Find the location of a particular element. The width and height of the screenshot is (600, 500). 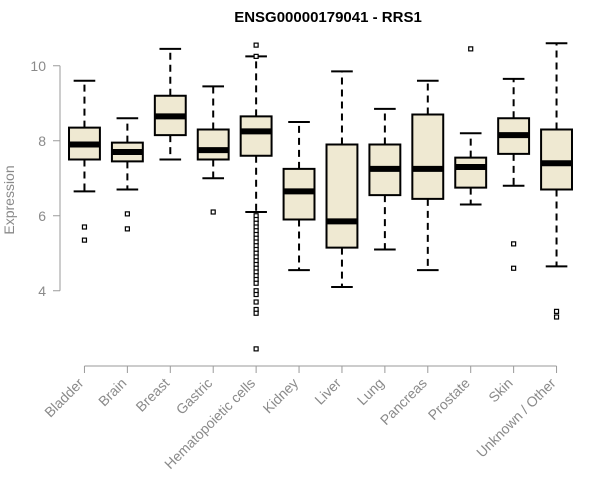

x-tick-label: Lung is located at coordinates (370, 391).